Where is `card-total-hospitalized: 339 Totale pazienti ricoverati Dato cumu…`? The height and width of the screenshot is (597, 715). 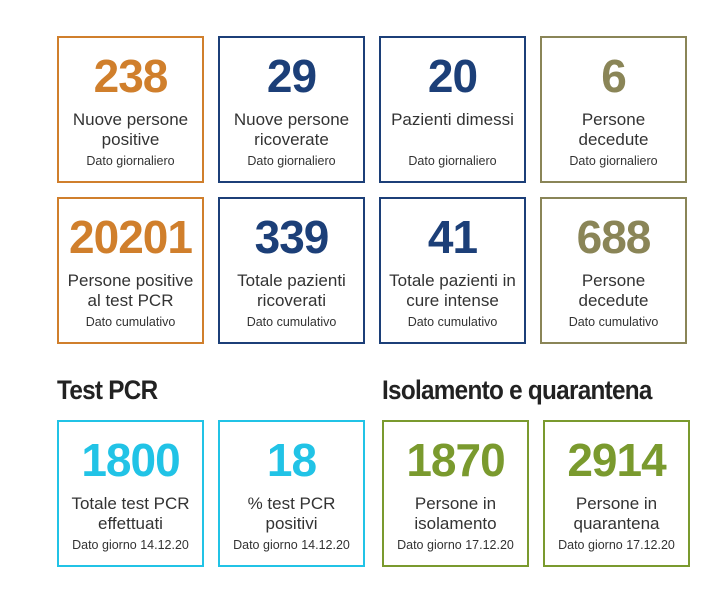
card-total-hospitalized: 339 Totale pazienti ricoverati Dato cumu… is located at coordinates (291, 270).